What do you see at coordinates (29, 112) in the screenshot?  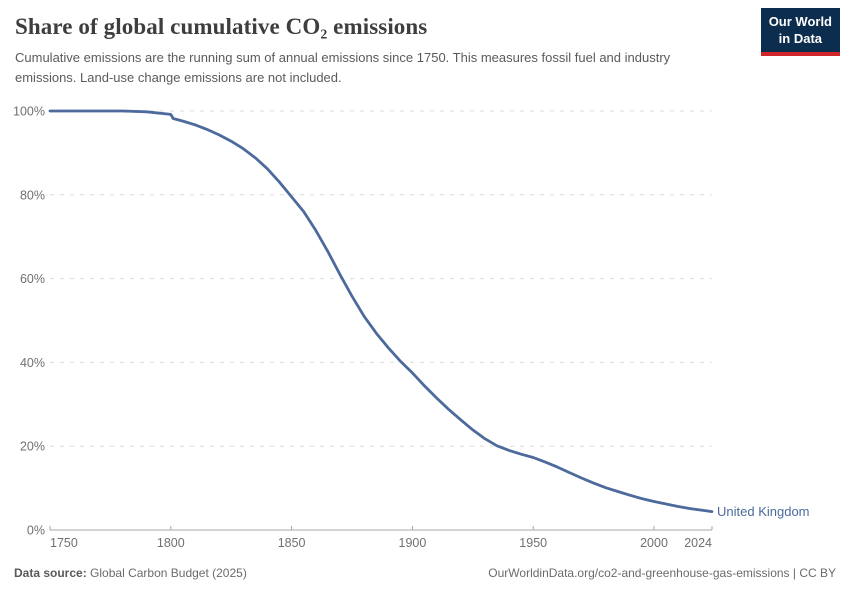 I see `y-tick-label-100: 100%` at bounding box center [29, 112].